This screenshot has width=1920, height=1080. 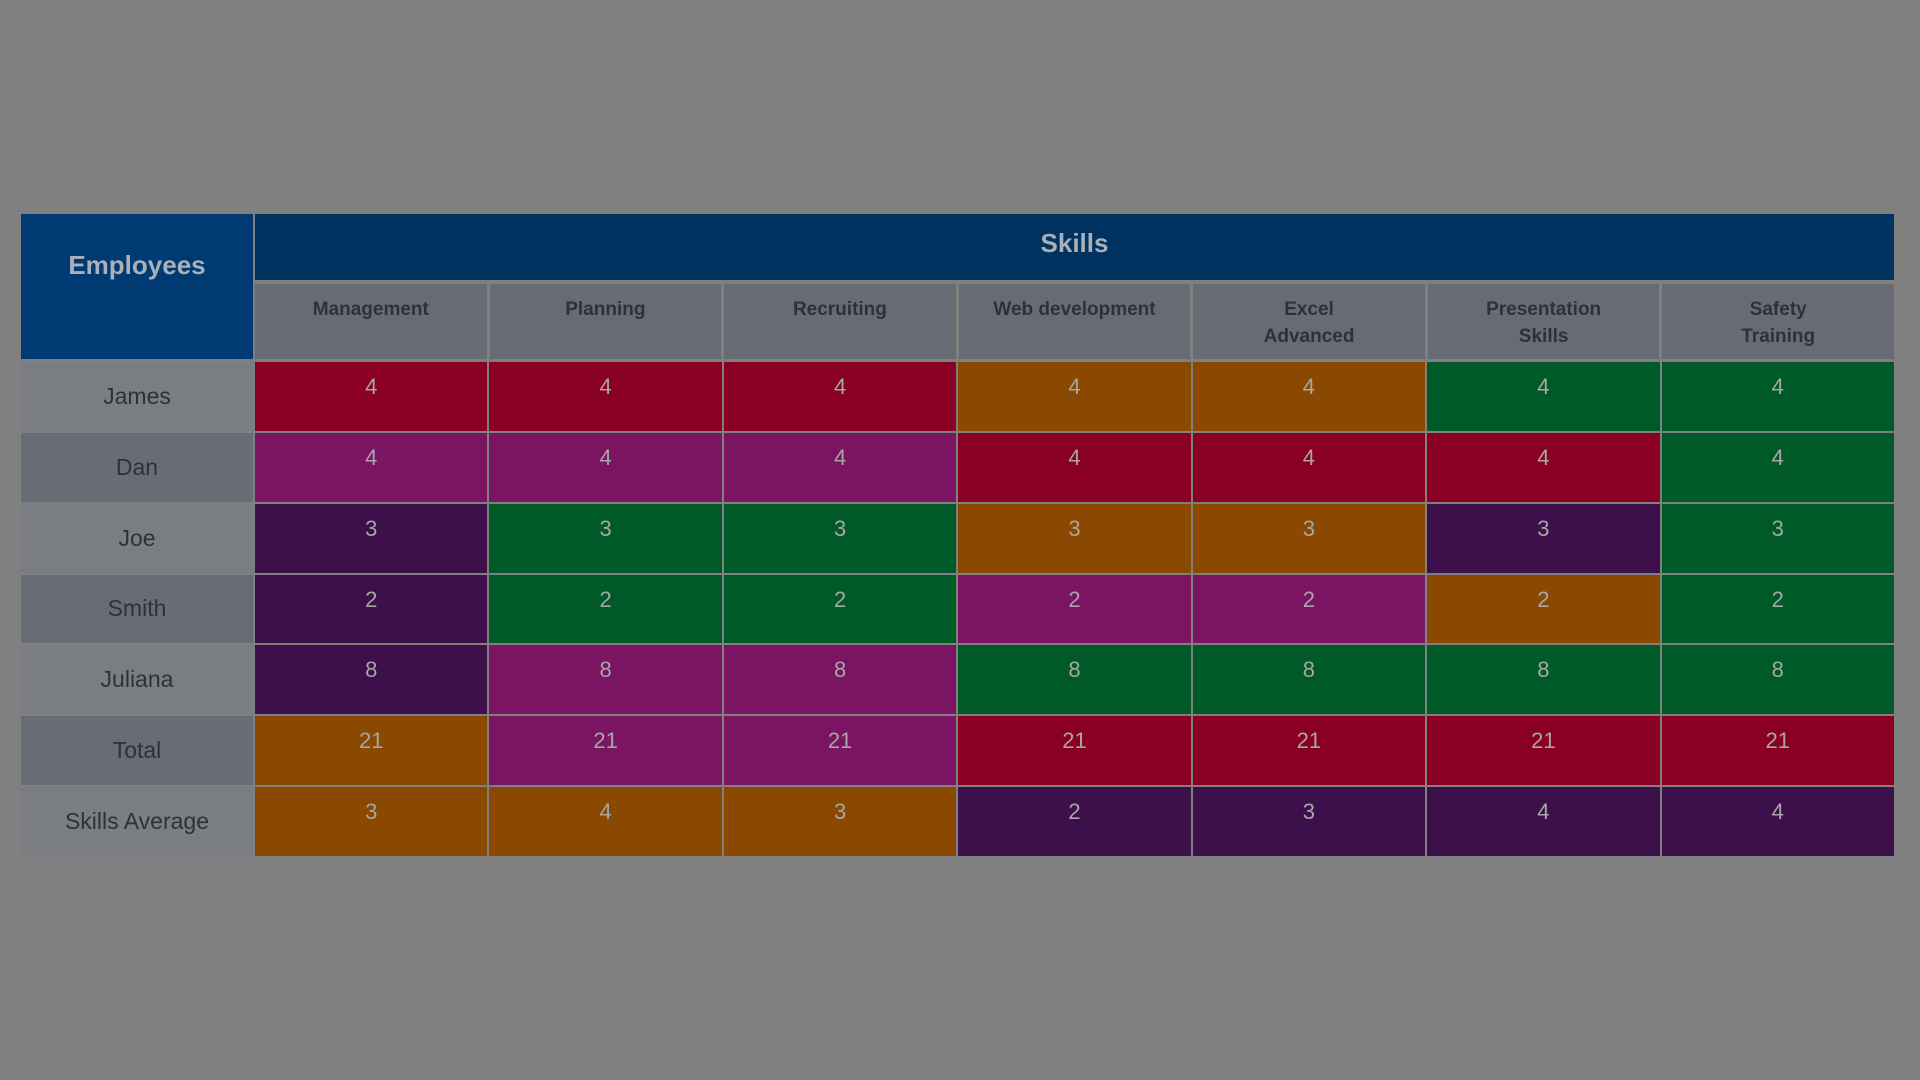 What do you see at coordinates (137, 609) in the screenshot?
I see `row-label: Smith` at bounding box center [137, 609].